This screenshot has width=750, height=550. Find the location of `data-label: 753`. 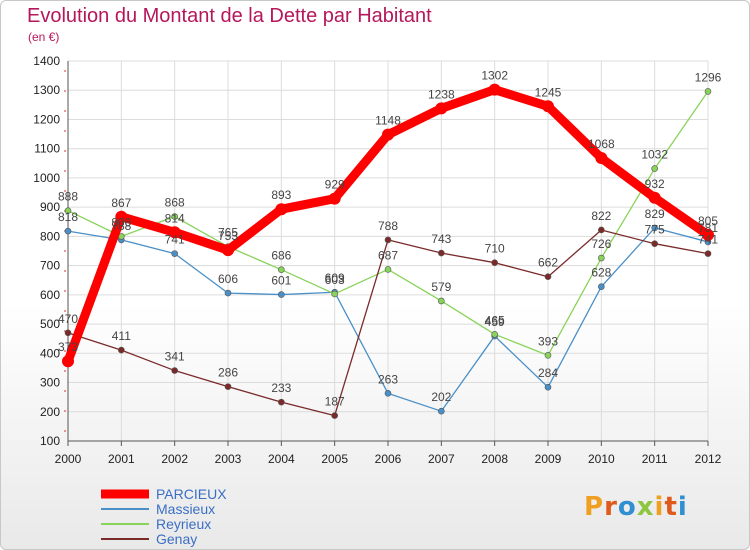

data-label: 753 is located at coordinates (228, 236).